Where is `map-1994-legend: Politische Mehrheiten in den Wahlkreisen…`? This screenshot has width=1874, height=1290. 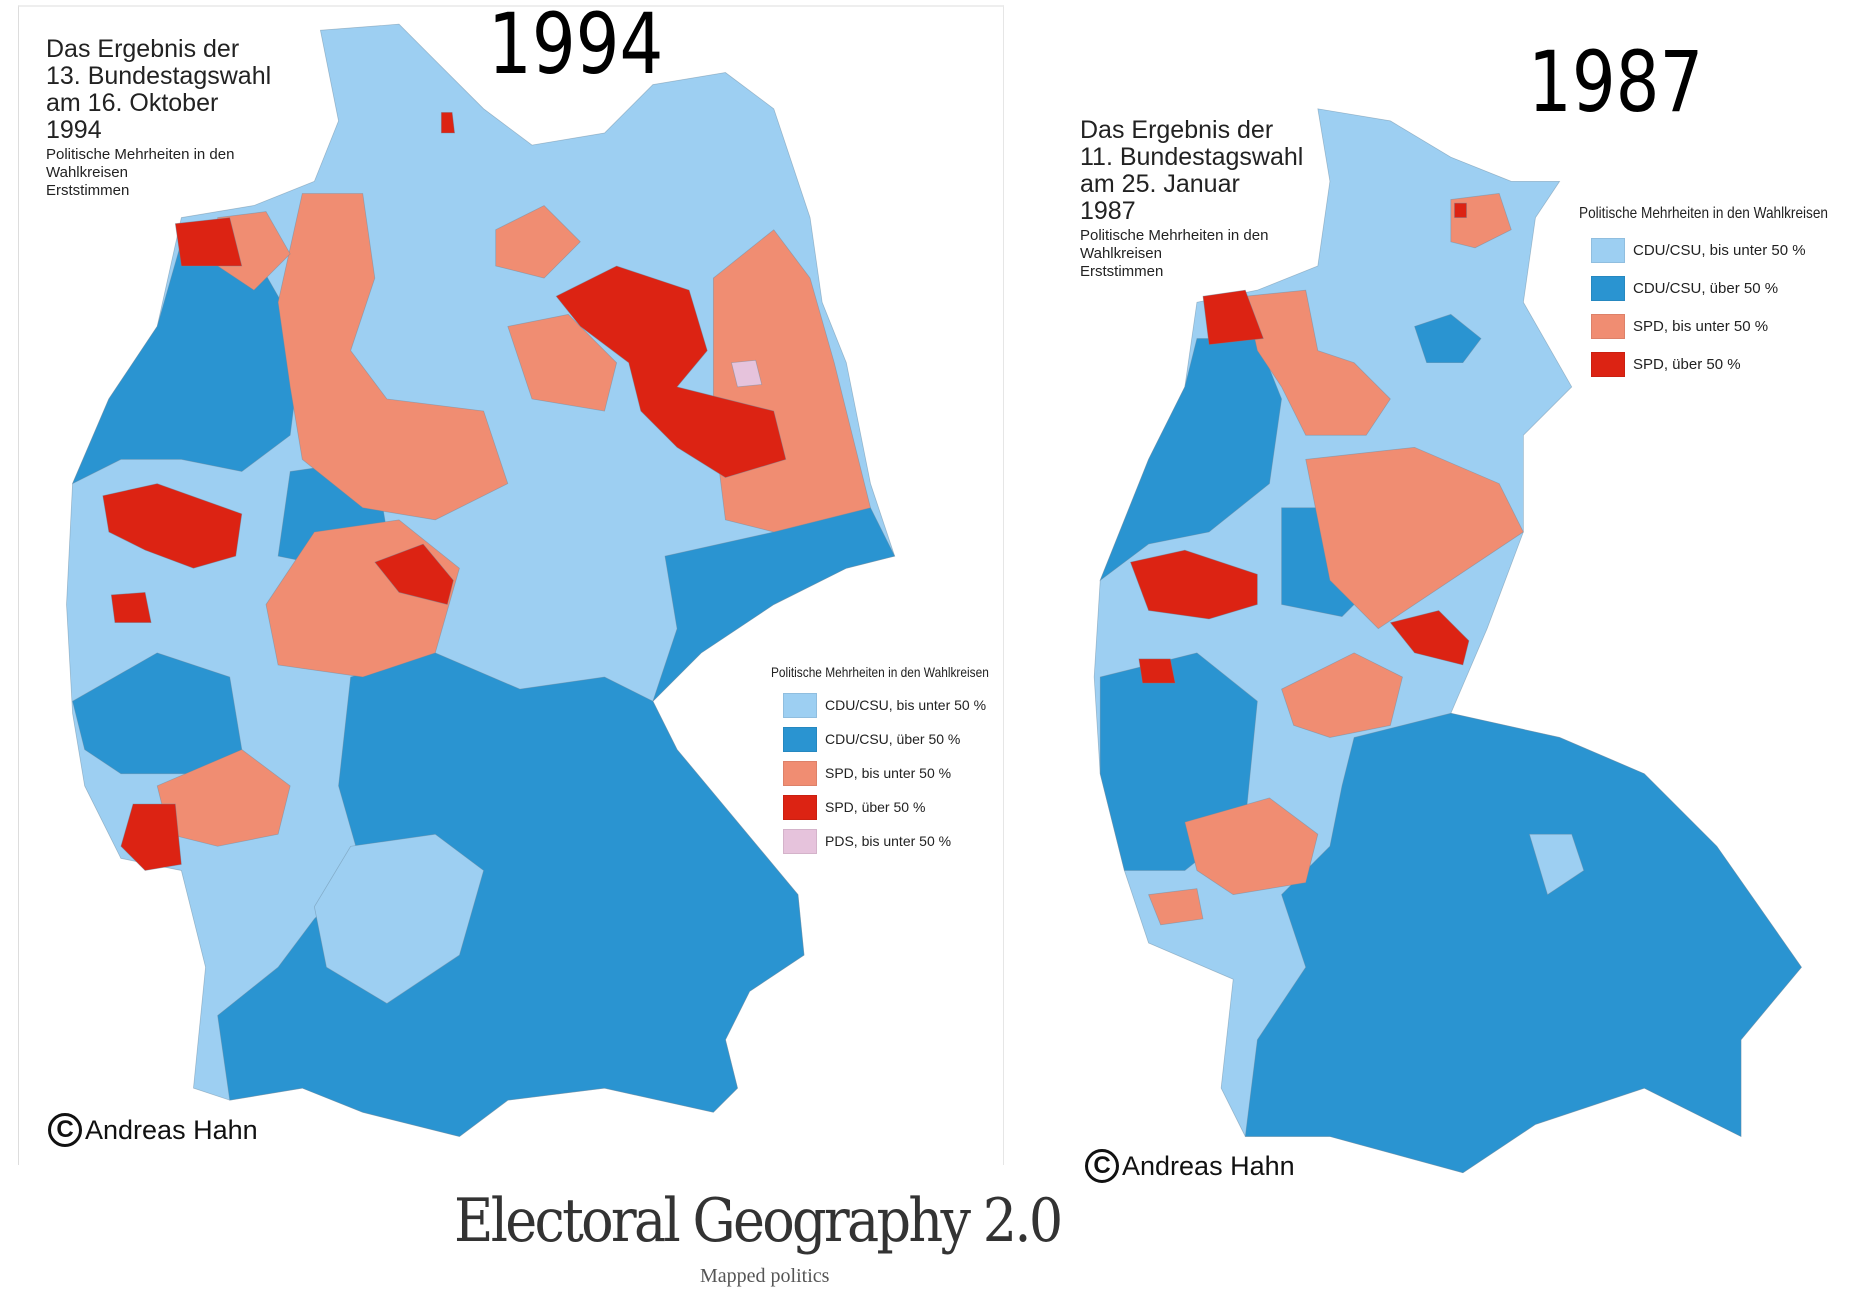
map-1994-legend: Politische Mehrheiten in den Wahlkreisen… is located at coordinates (899, 761).